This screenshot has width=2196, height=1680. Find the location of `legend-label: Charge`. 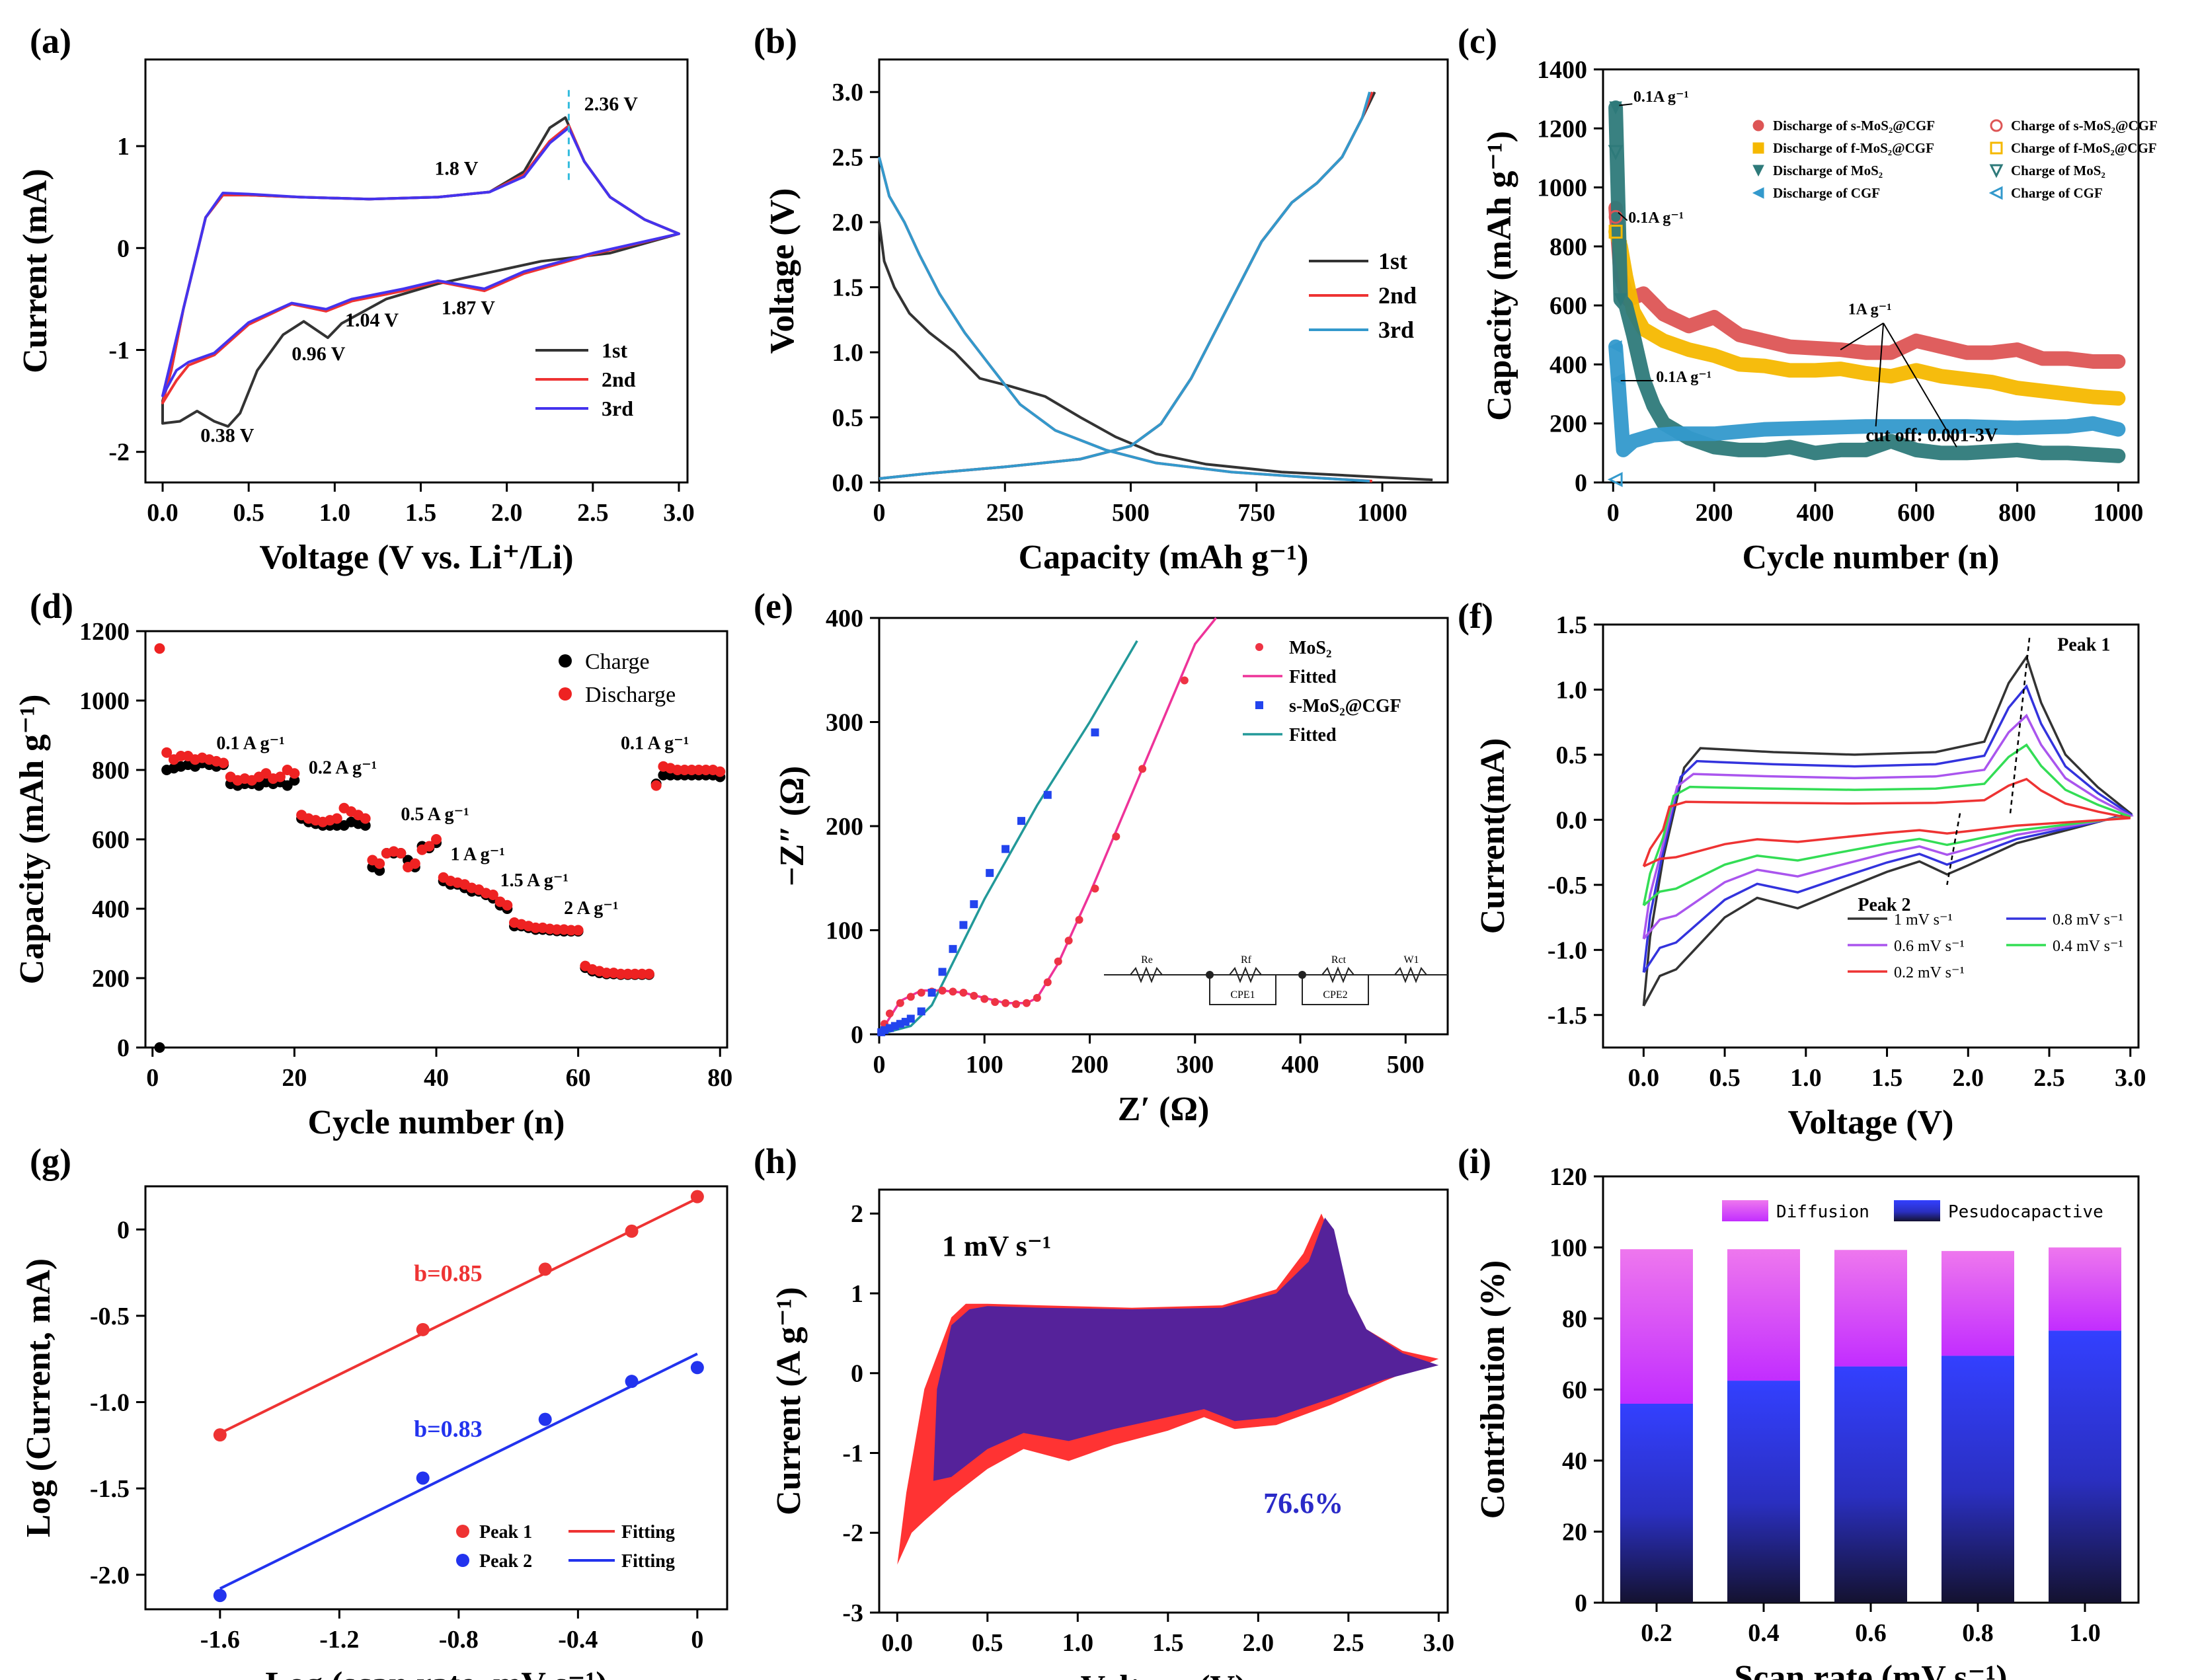

legend-label: Charge is located at coordinates (617, 662).